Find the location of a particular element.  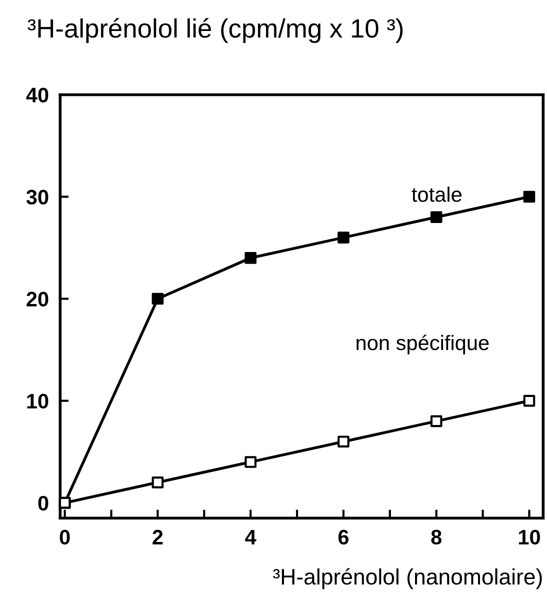

y-tick-label: 30 is located at coordinates (37, 197).